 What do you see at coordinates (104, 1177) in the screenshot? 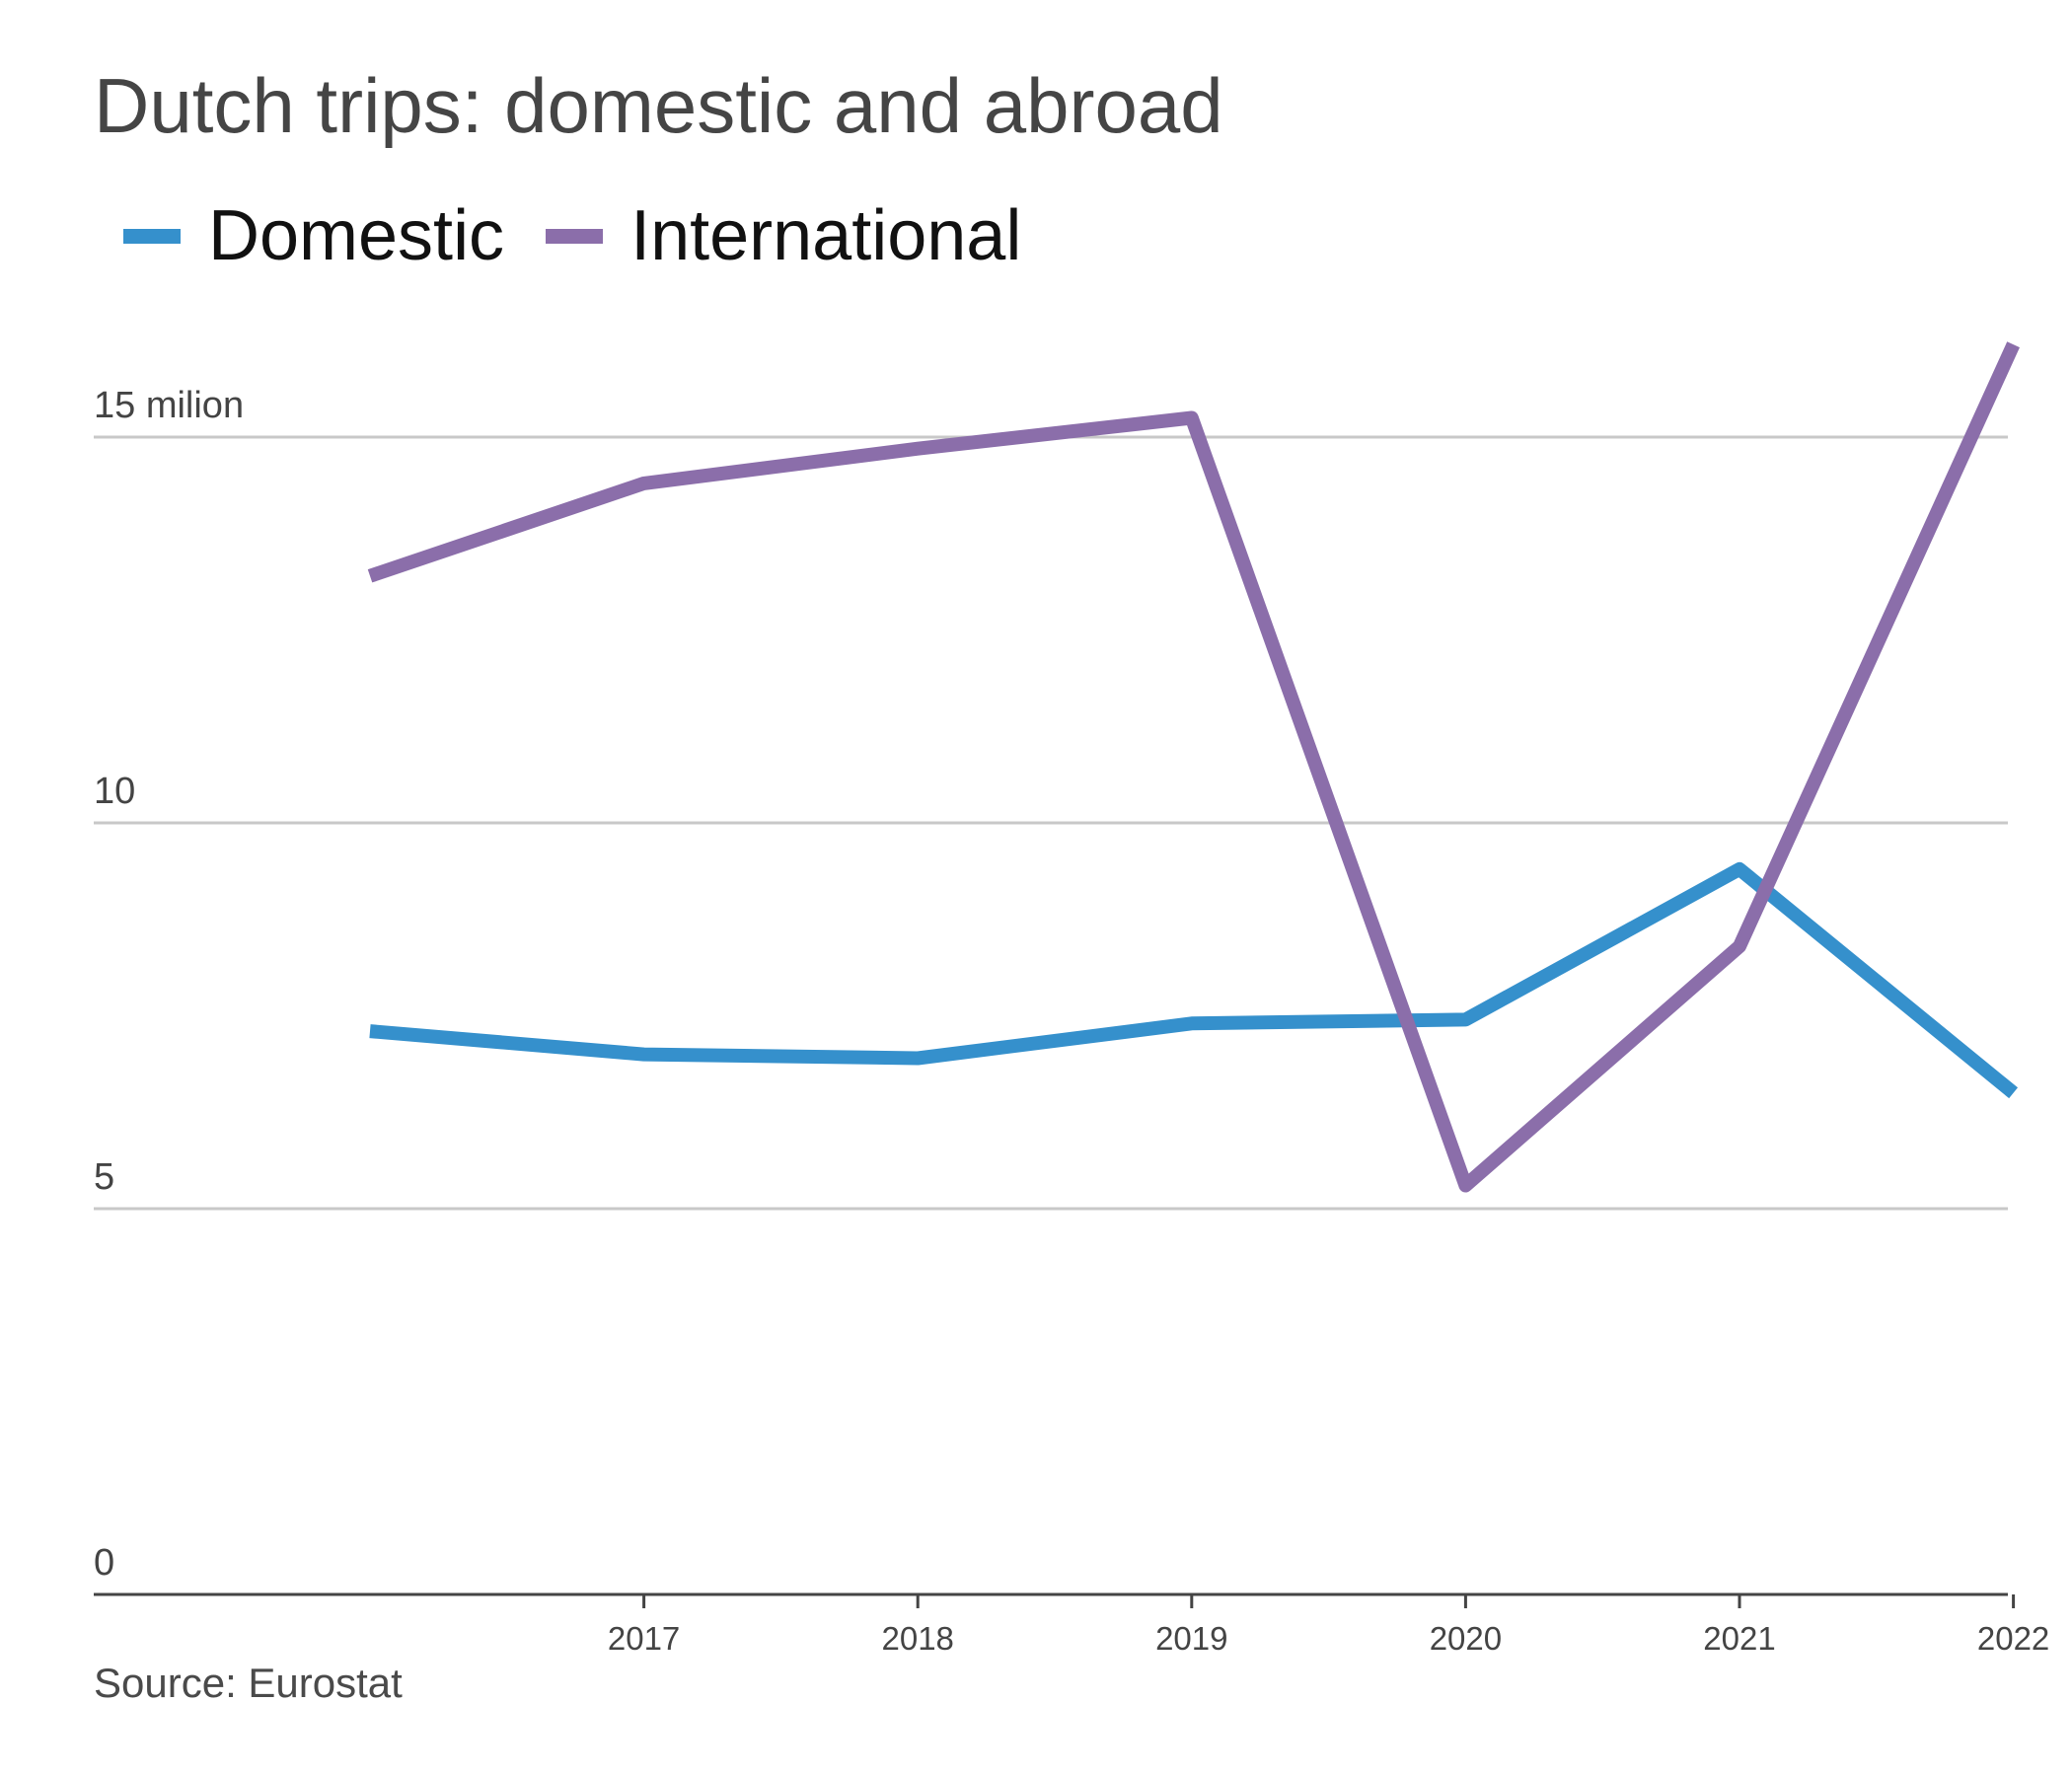
I see `y-tick-label-5: 5` at bounding box center [104, 1177].